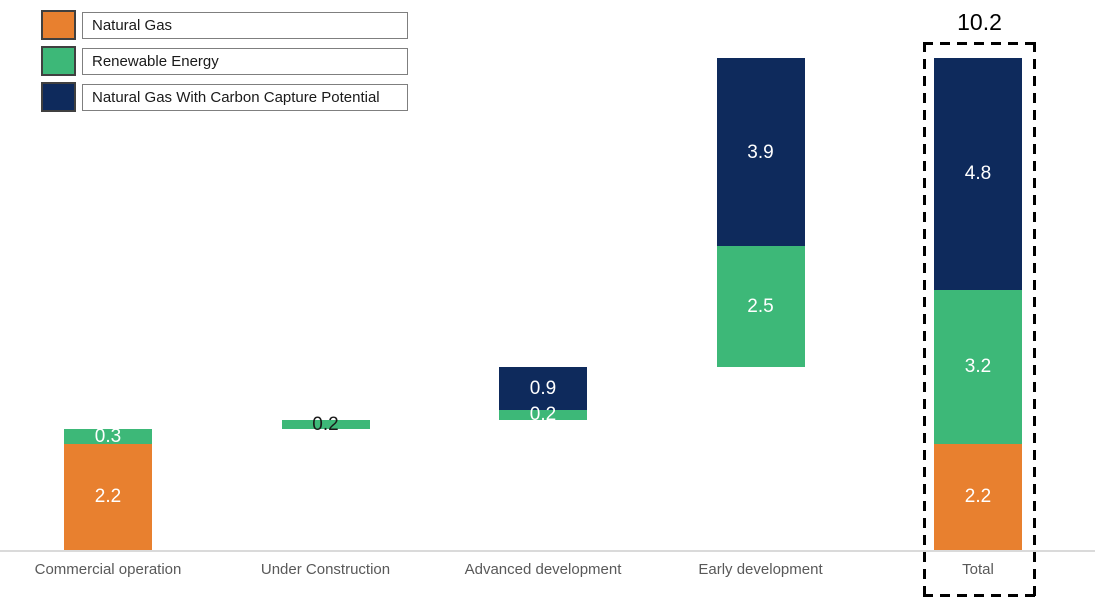 The image size is (1095, 610). I want to click on bar-value-label: 0.3, so click(108, 437).